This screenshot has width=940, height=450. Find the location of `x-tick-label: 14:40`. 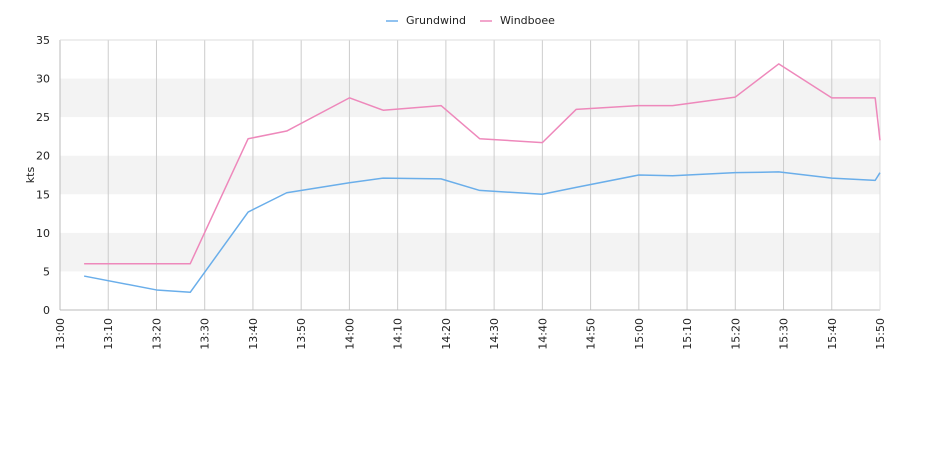

x-tick-label: 14:40 is located at coordinates (542, 334).